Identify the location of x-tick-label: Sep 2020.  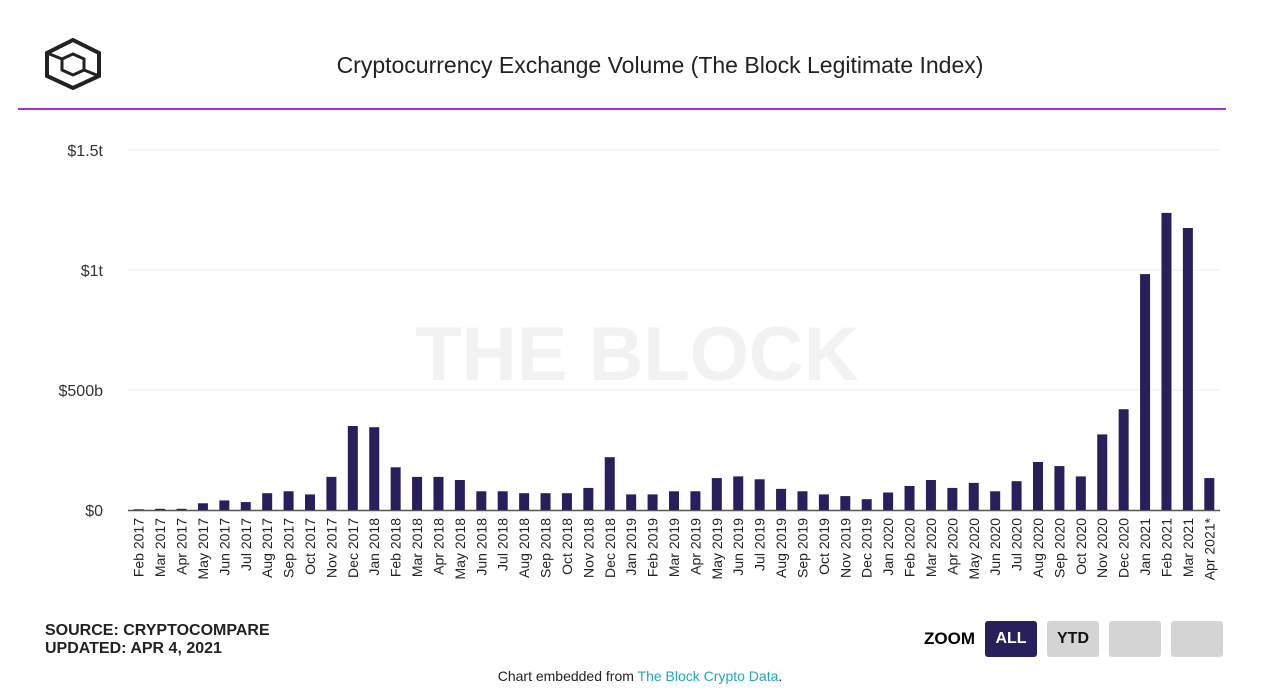
(1059, 548).